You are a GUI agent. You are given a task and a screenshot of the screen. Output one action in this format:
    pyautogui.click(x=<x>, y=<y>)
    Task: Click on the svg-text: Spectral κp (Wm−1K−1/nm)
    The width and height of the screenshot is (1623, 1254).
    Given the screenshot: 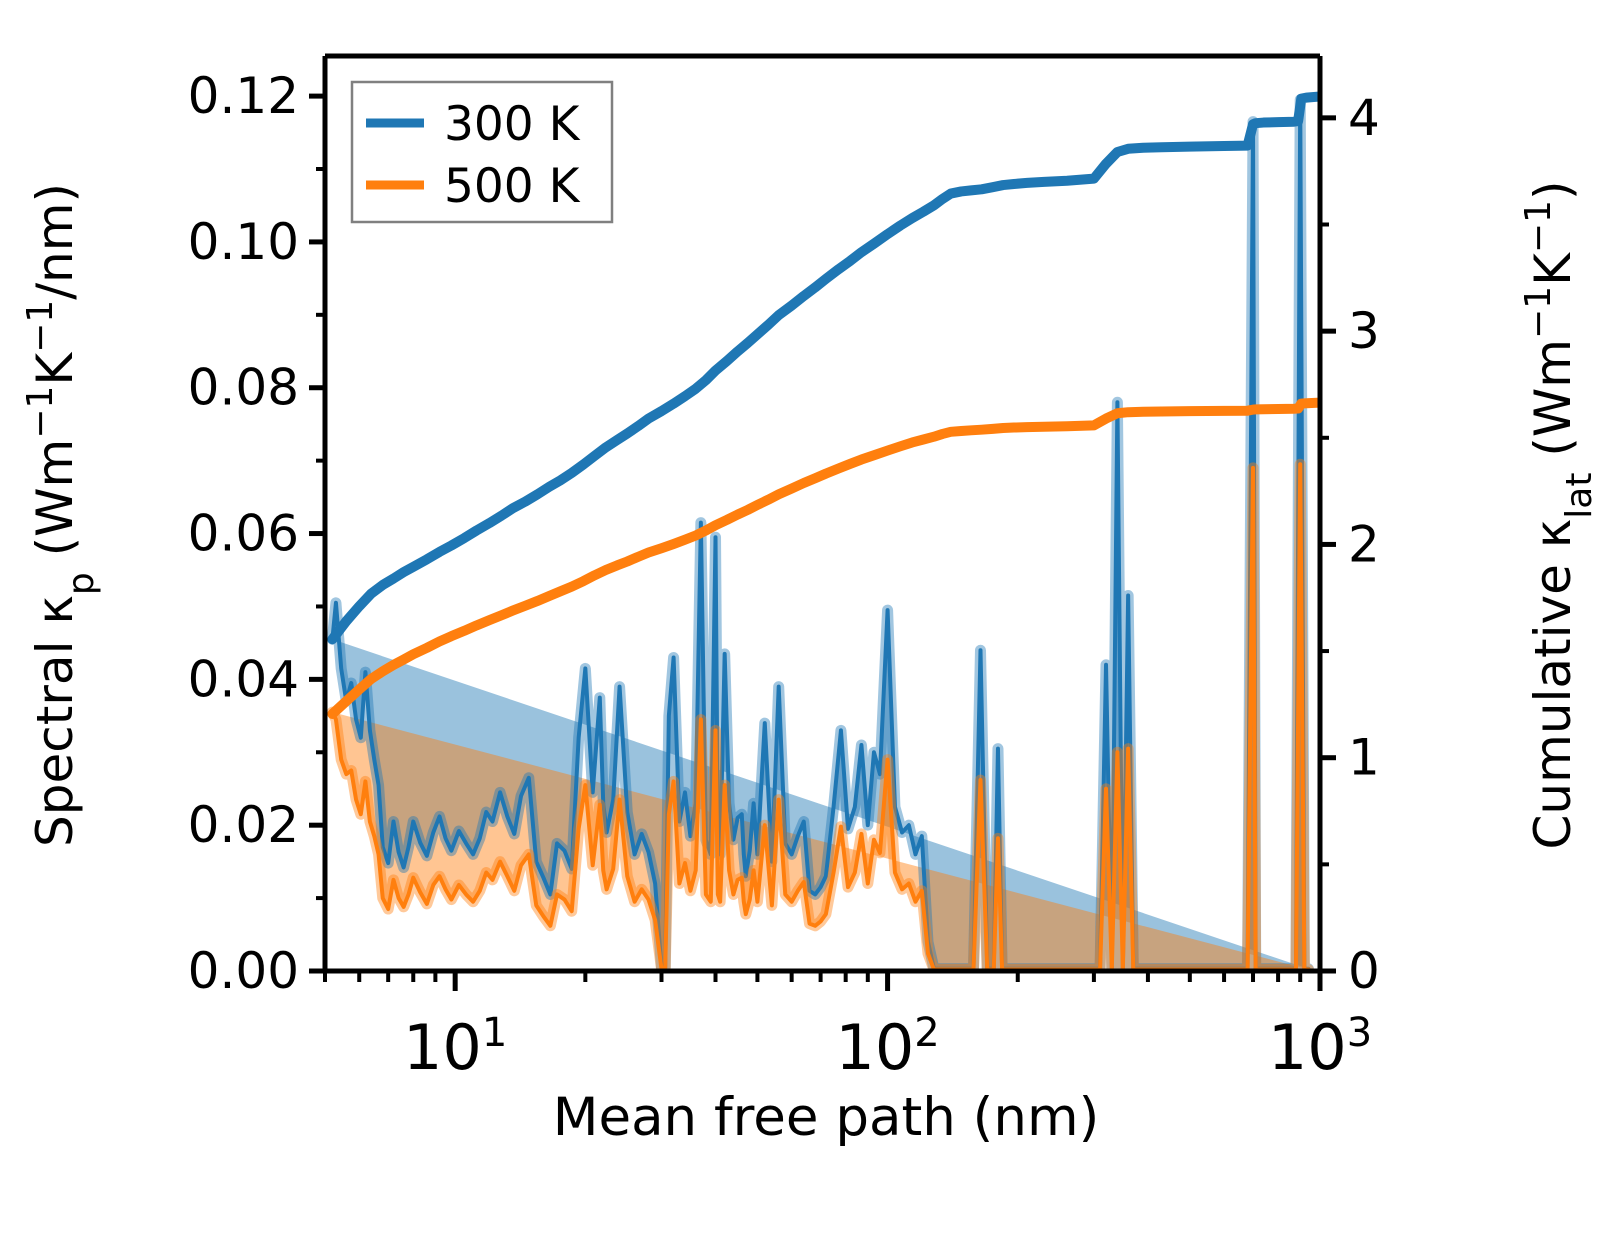 What is the action you would take?
    pyautogui.click(x=61, y=515)
    